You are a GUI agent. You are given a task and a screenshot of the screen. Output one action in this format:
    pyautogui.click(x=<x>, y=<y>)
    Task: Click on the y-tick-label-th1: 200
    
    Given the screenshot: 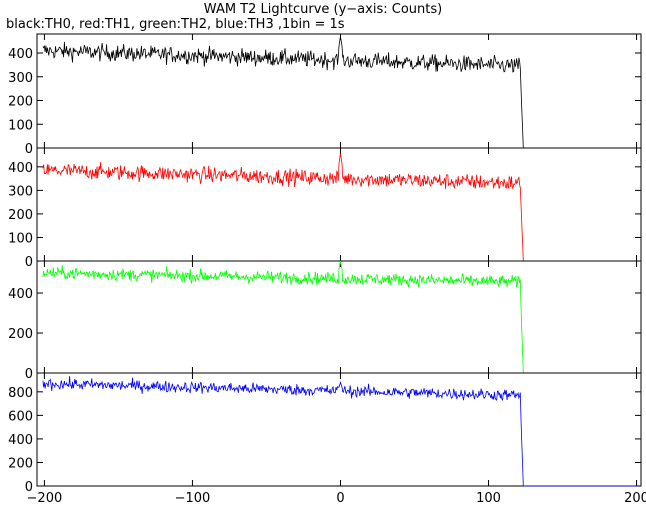 What is the action you would take?
    pyautogui.click(x=20, y=215)
    